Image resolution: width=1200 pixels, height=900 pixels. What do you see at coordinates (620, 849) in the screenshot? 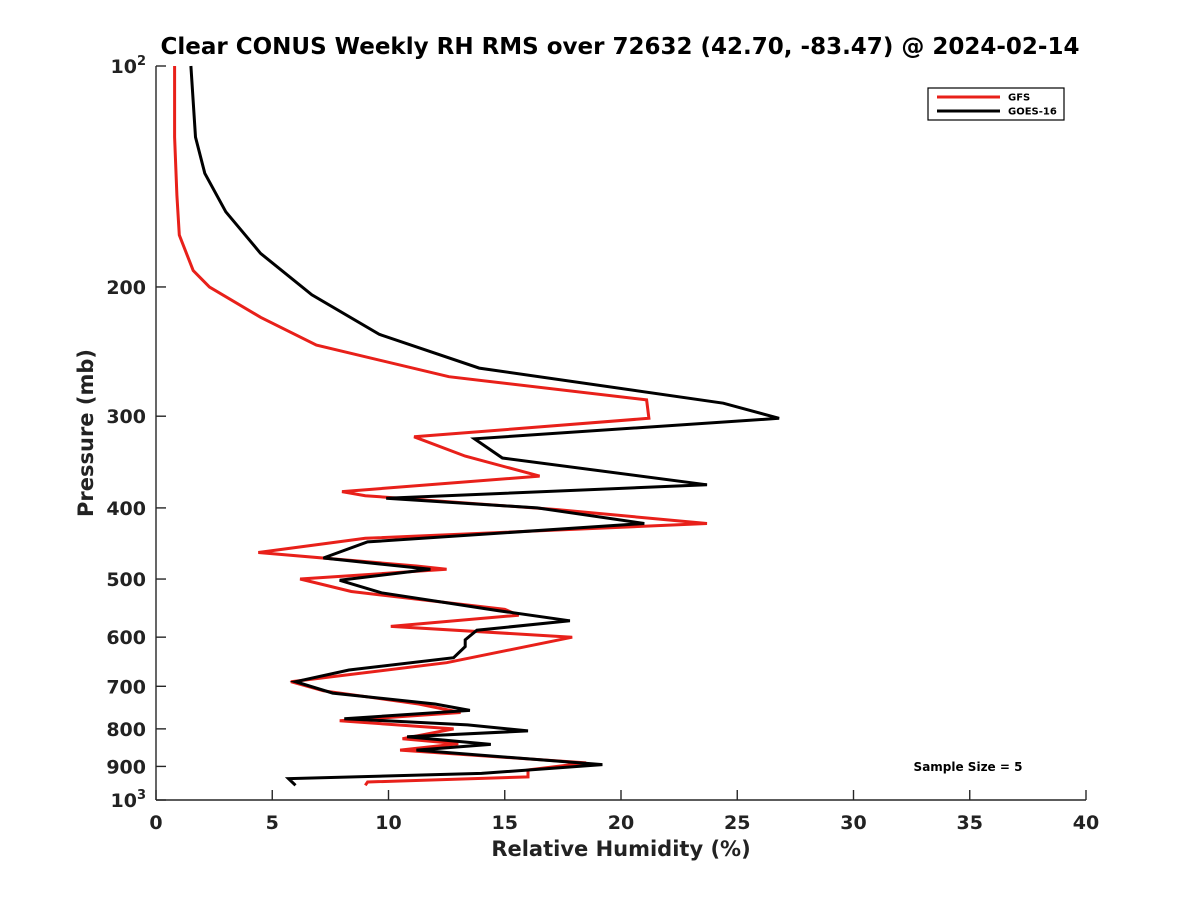
I see `x-axis-label: Relative Humidity (%)` at bounding box center [620, 849].